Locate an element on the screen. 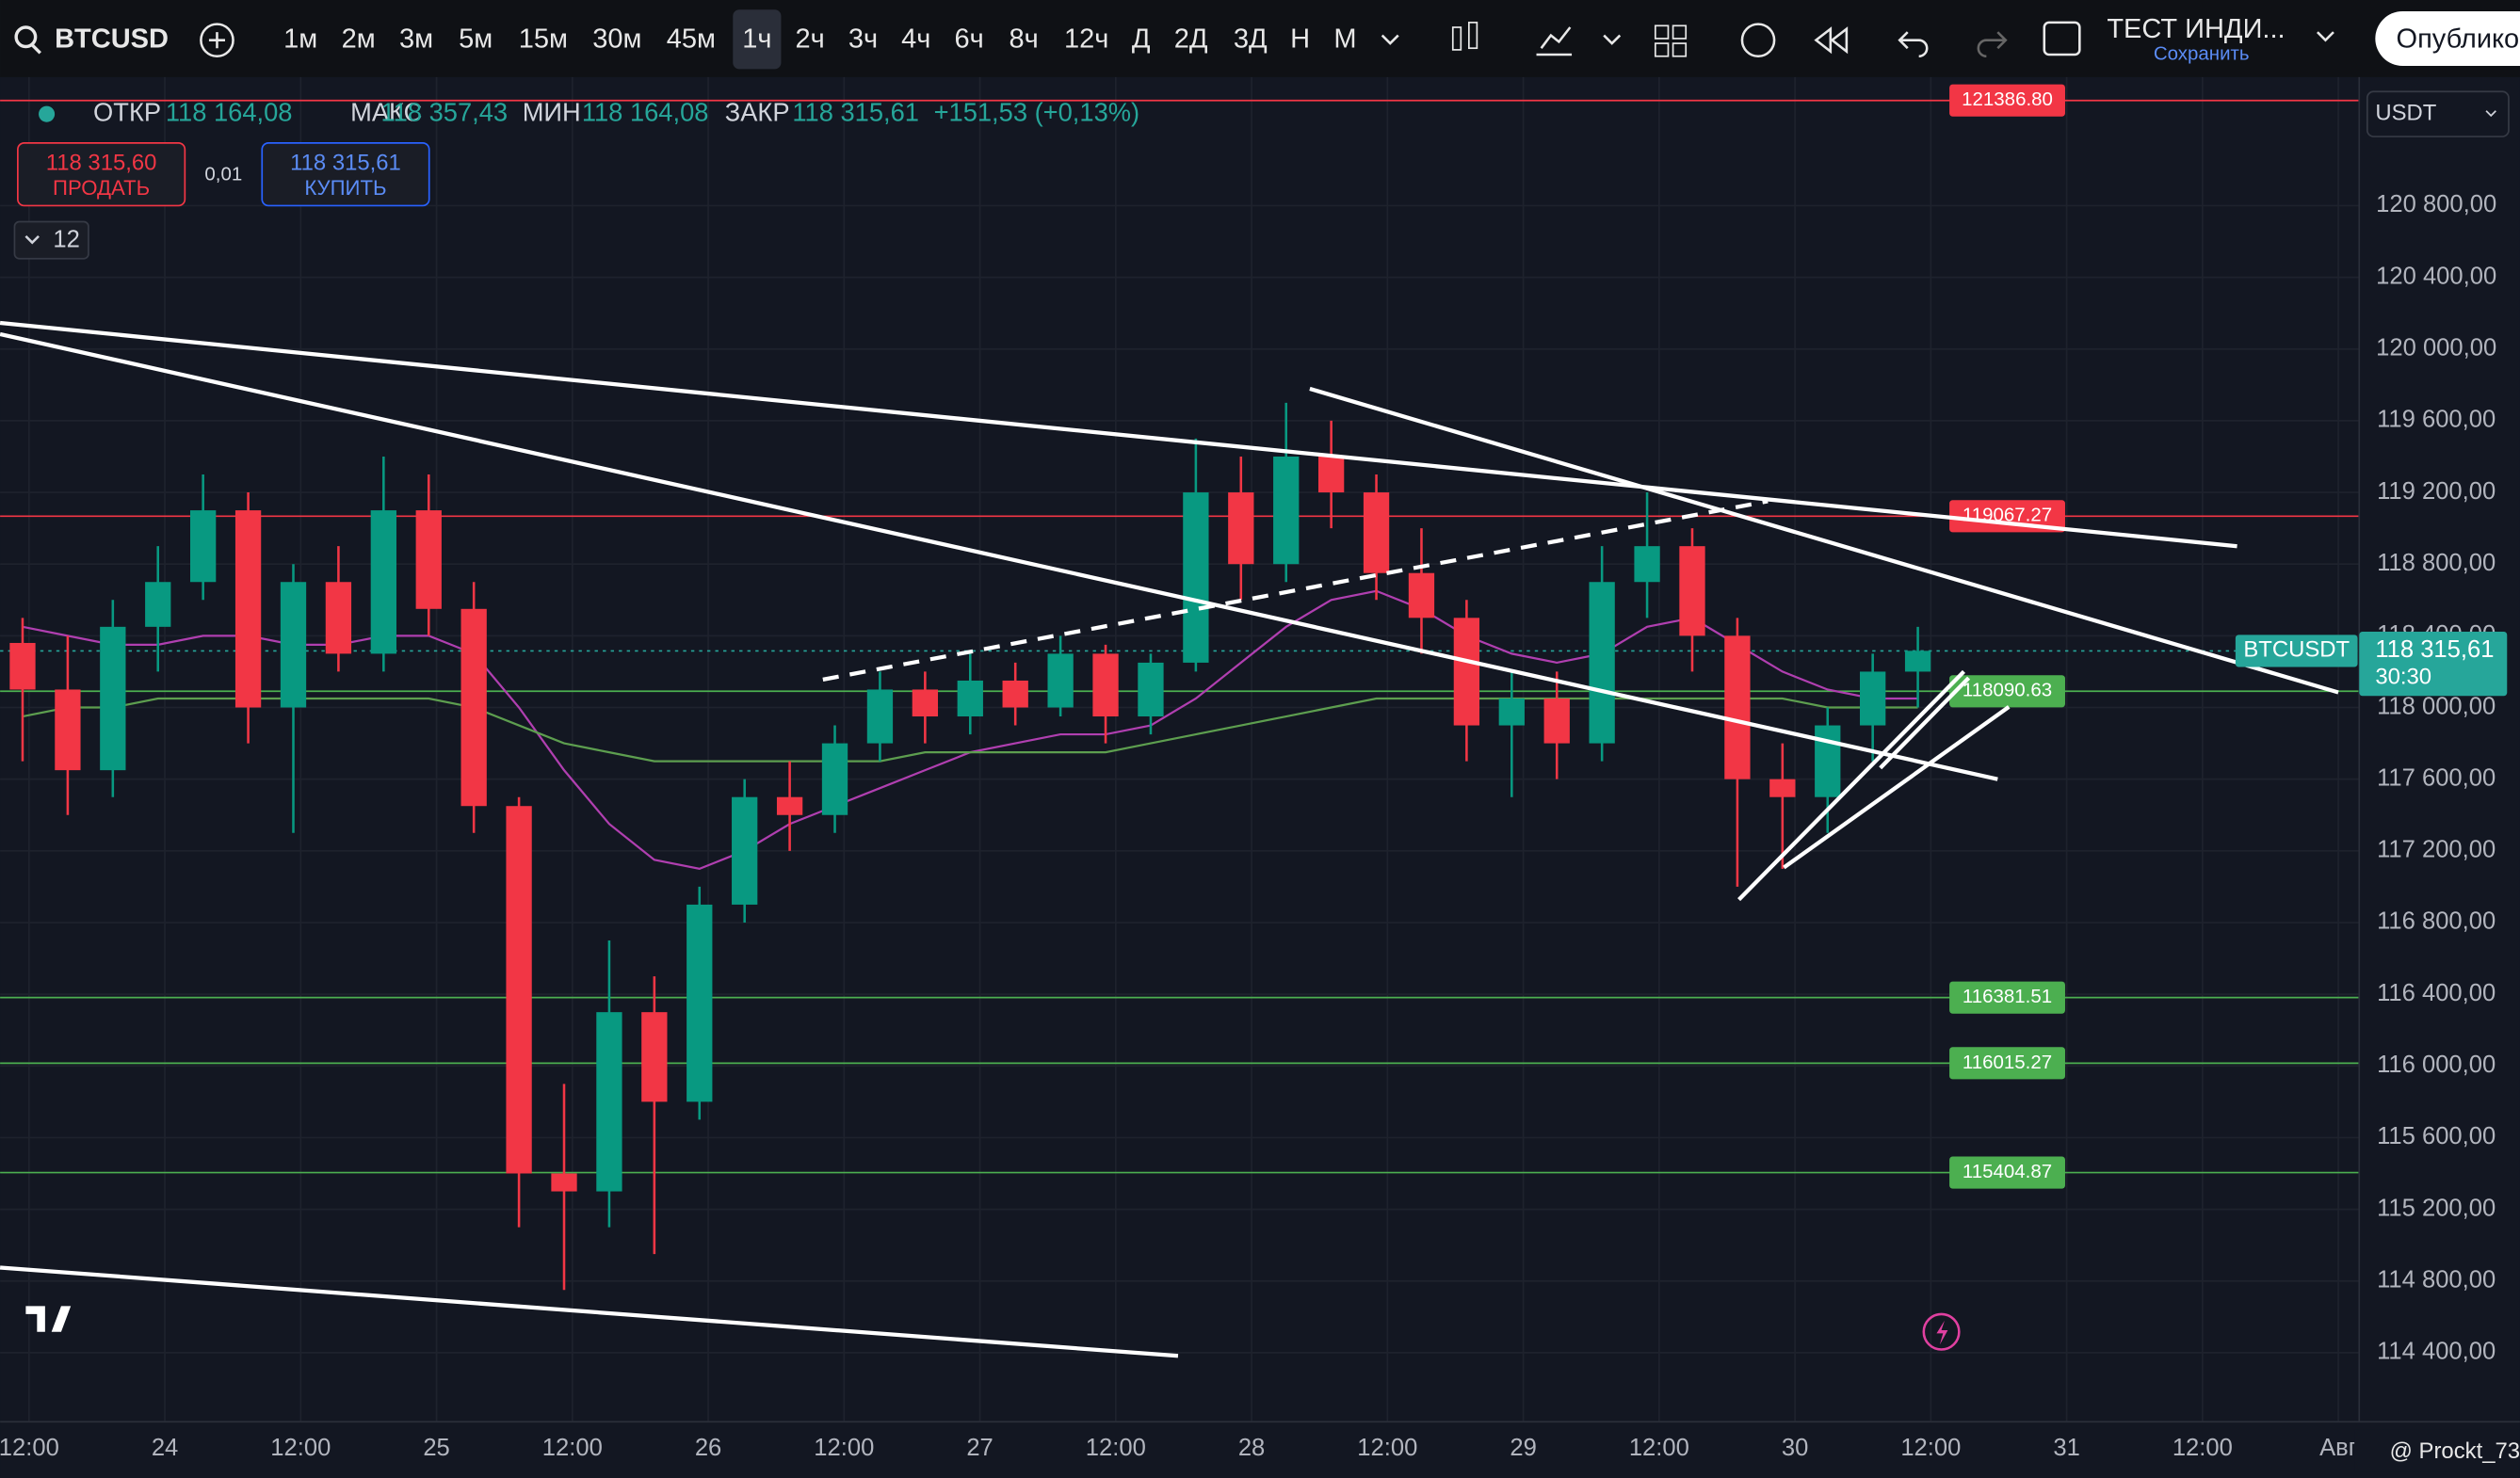  interval: 2Д is located at coordinates (1191, 39).